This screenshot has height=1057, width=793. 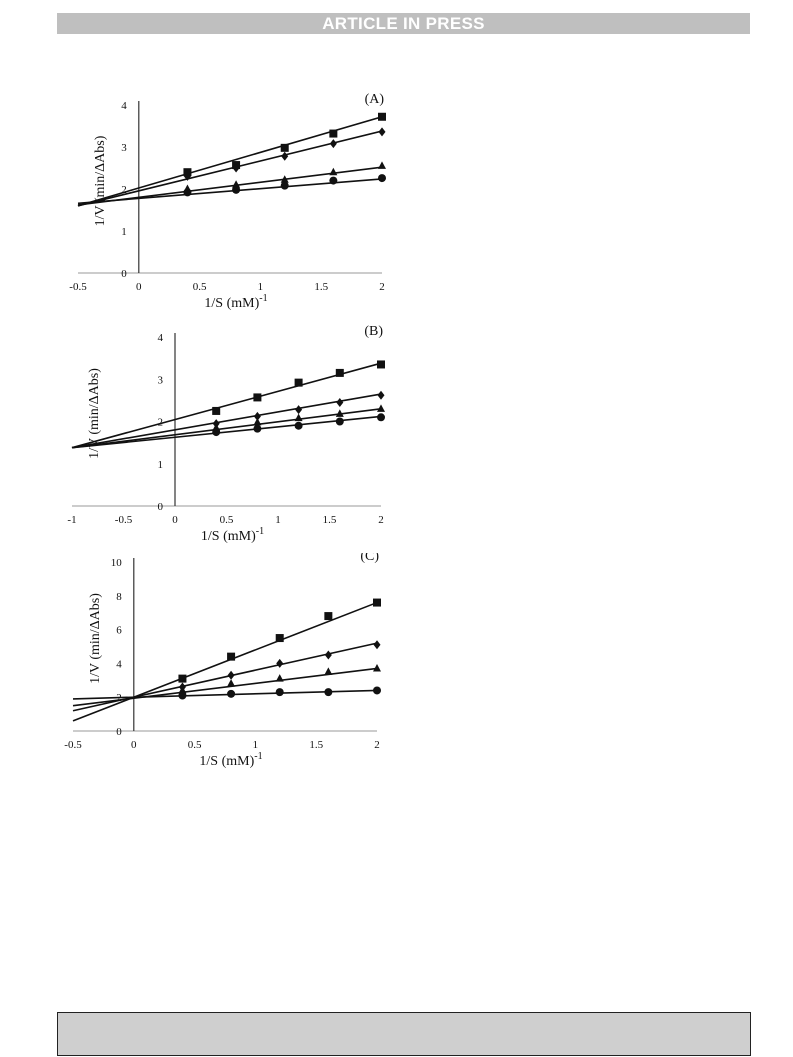 I want to click on article-in-press-banner: ARTICLE IN PRESS, so click(x=403, y=23).